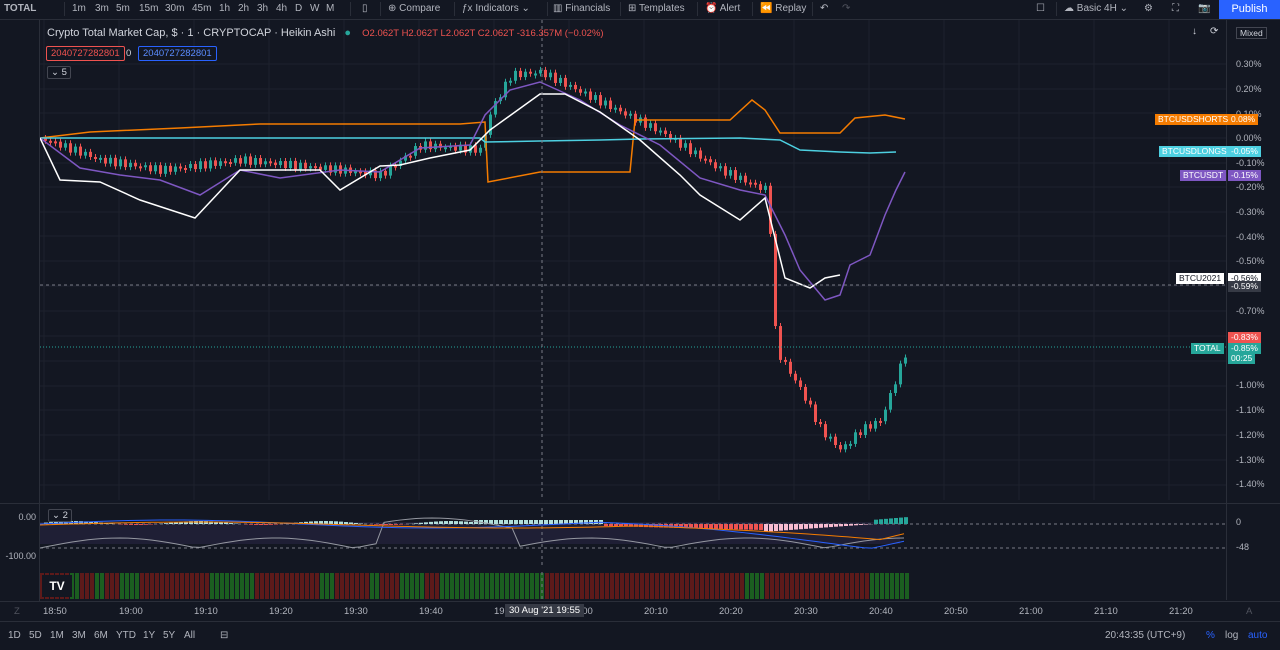  What do you see at coordinates (126, 635) in the screenshot?
I see `range-ytd: YTD` at bounding box center [126, 635].